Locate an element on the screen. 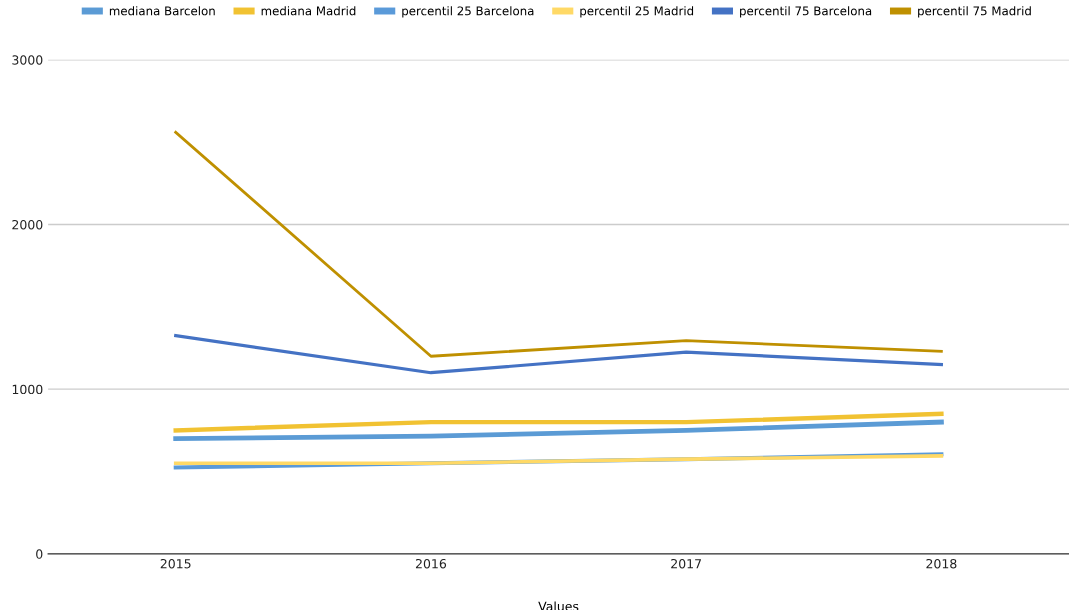  legend-label: percentil 25 Barcelona is located at coordinates (468, 12).